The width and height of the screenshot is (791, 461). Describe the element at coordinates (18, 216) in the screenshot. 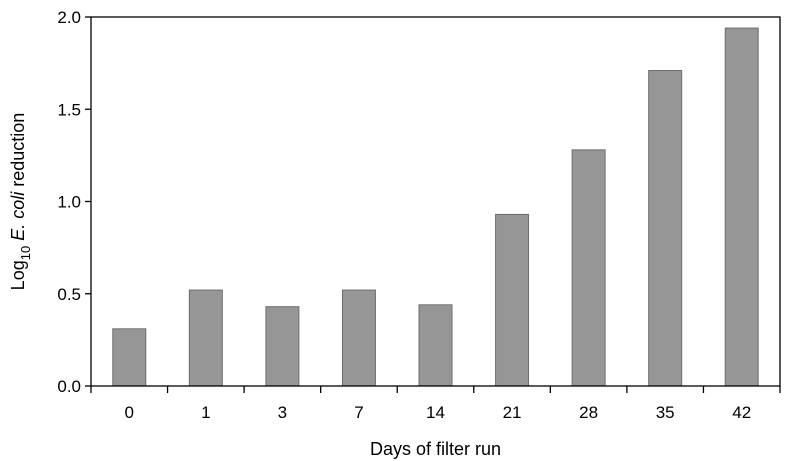

I see `y-axis-title-italic: E. coli` at that location.